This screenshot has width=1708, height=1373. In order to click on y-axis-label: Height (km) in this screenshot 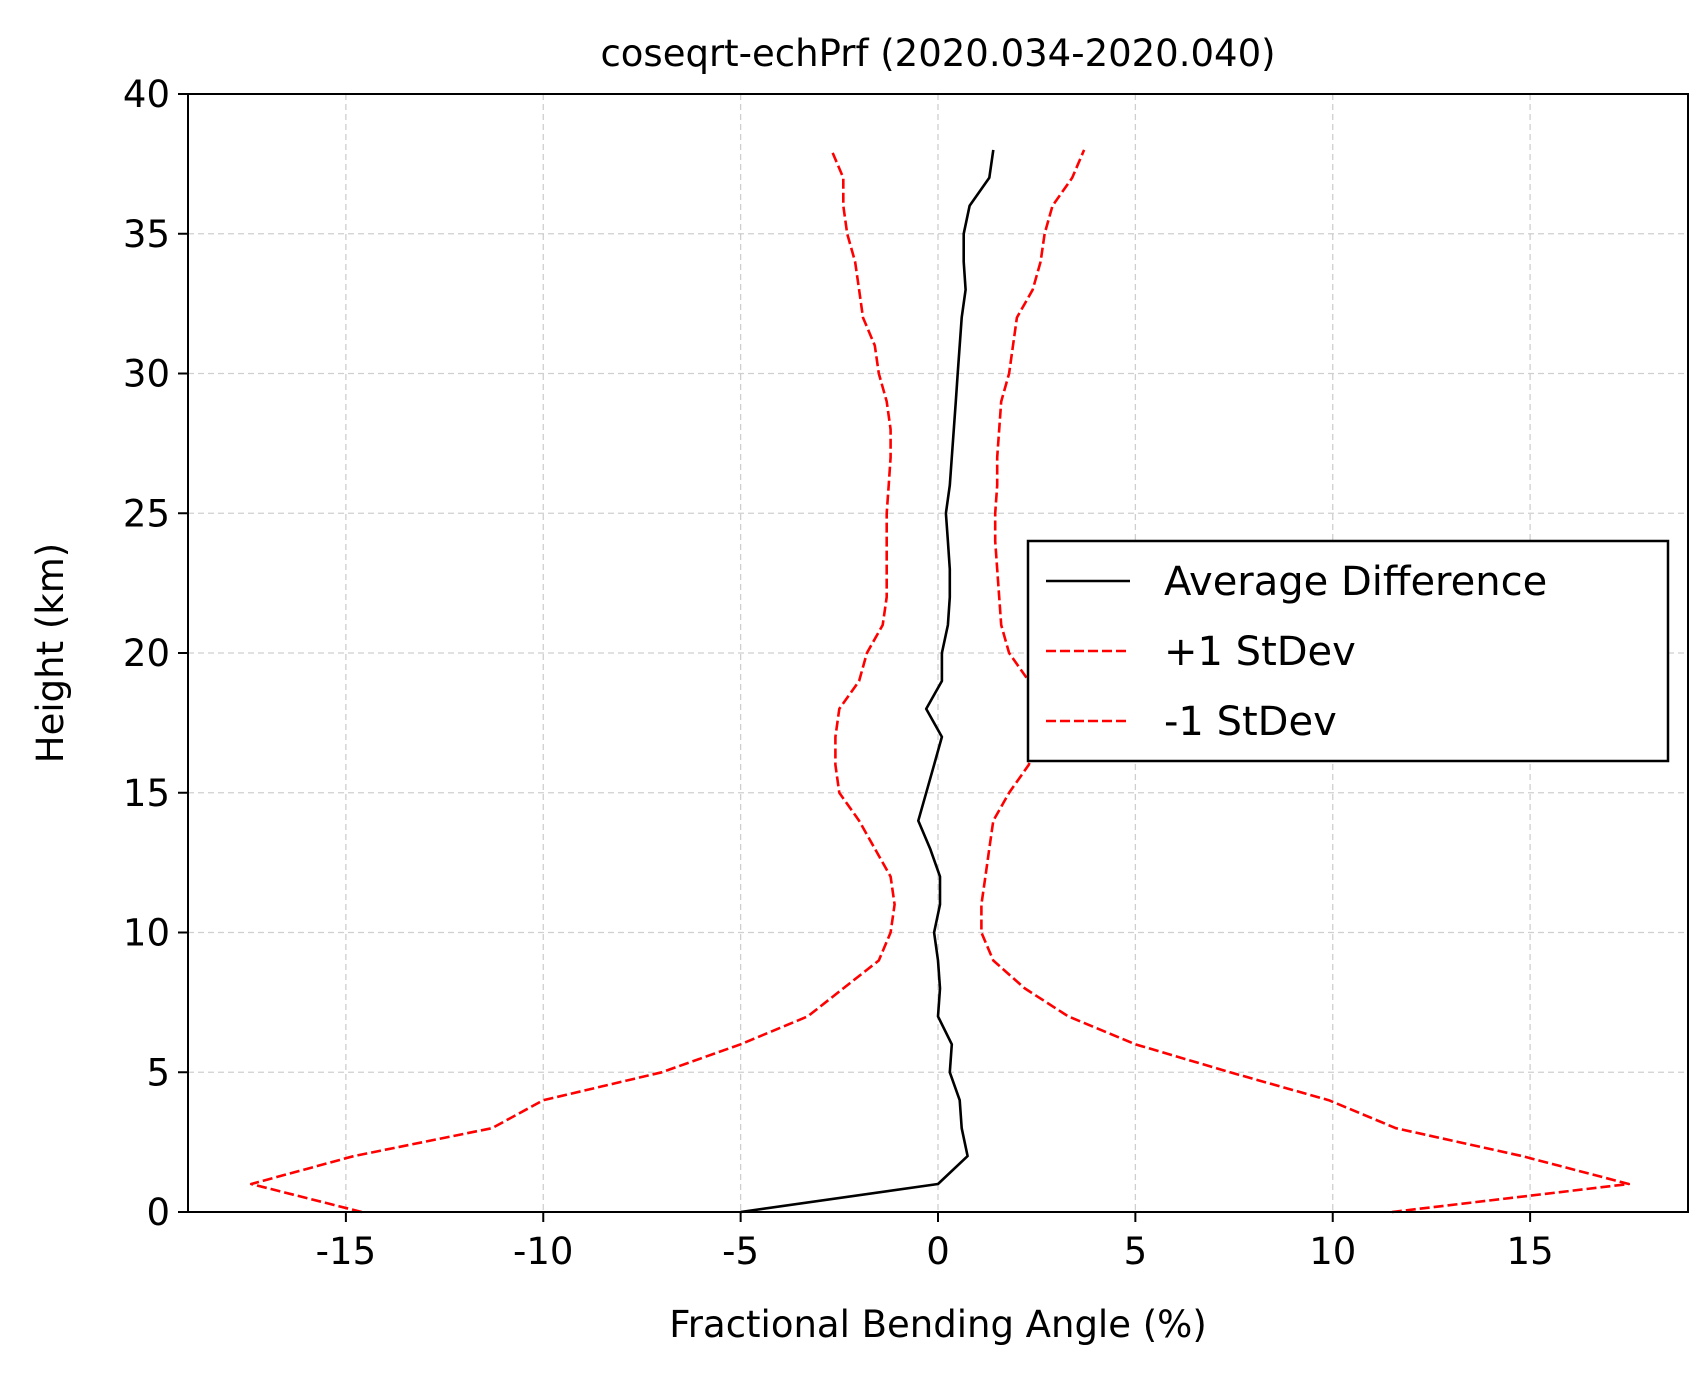, I will do `click(50, 653)`.